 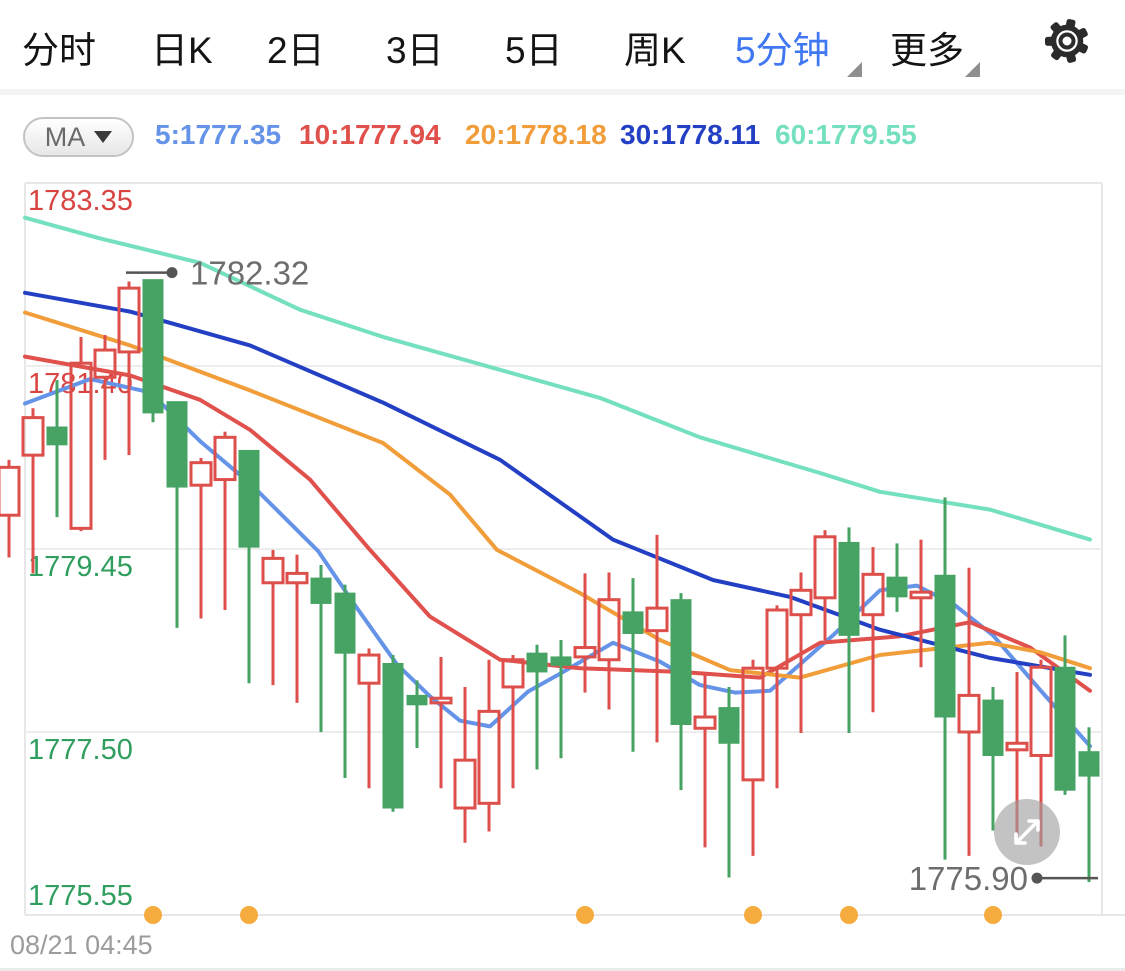 What do you see at coordinates (536, 134) in the screenshot?
I see `ma-legend-item-ma20: 20:1778.18` at bounding box center [536, 134].